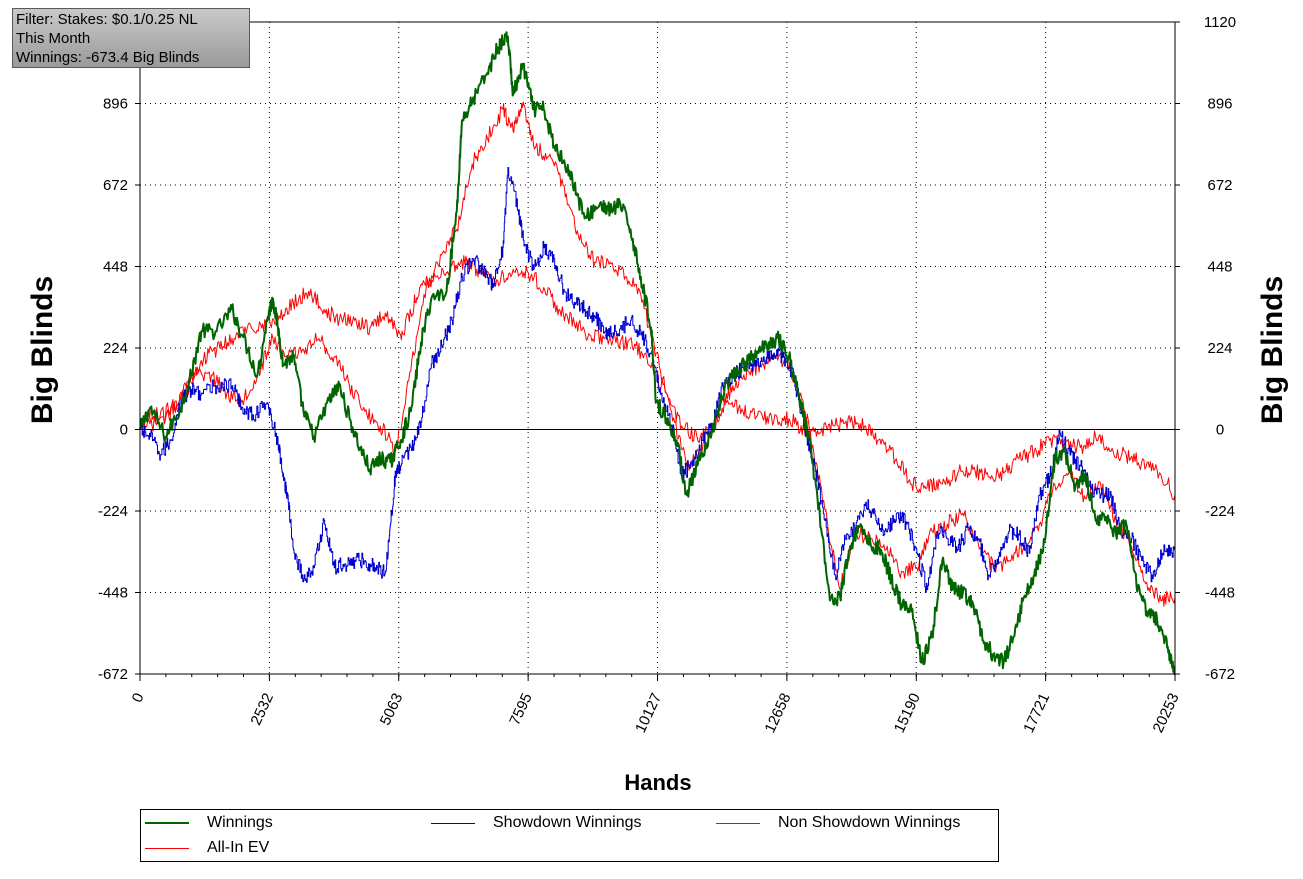  What do you see at coordinates (869, 822) in the screenshot?
I see `legend-label-non-showdown: Non Showdown Winnings` at bounding box center [869, 822].